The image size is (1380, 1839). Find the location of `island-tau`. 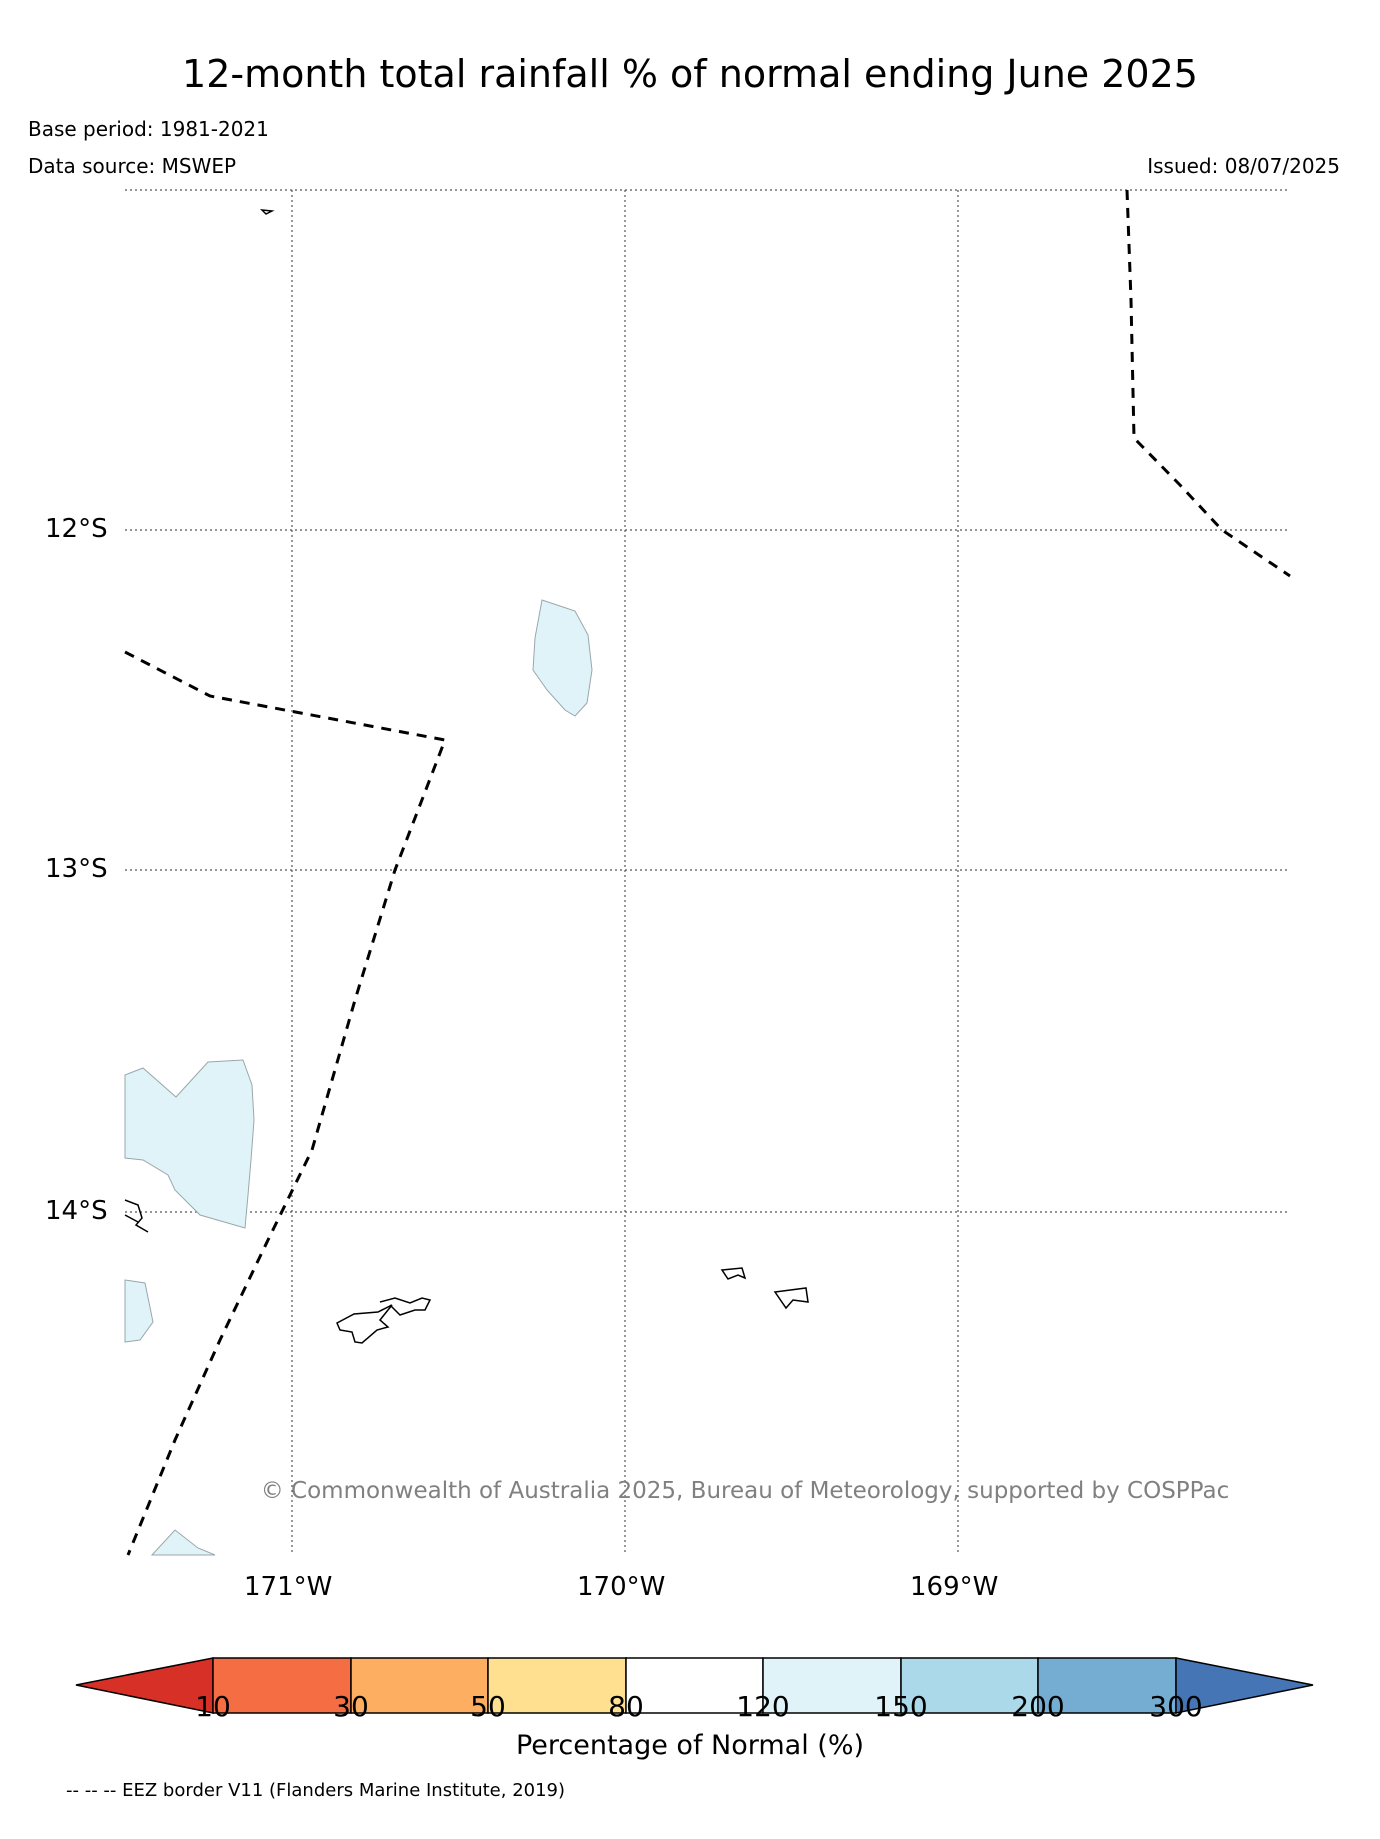

island-tau is located at coordinates (791, 1298).